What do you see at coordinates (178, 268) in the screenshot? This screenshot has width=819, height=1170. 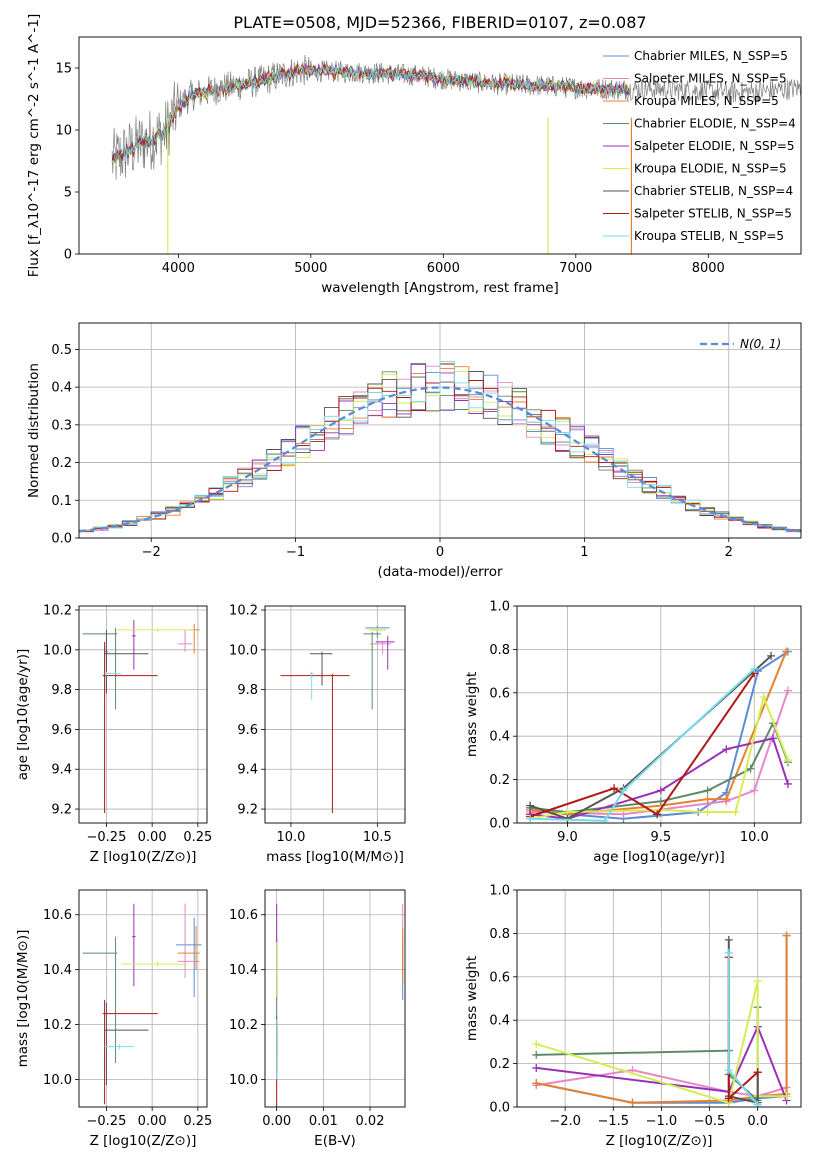 I see `x-tick-label: 4000` at bounding box center [178, 268].